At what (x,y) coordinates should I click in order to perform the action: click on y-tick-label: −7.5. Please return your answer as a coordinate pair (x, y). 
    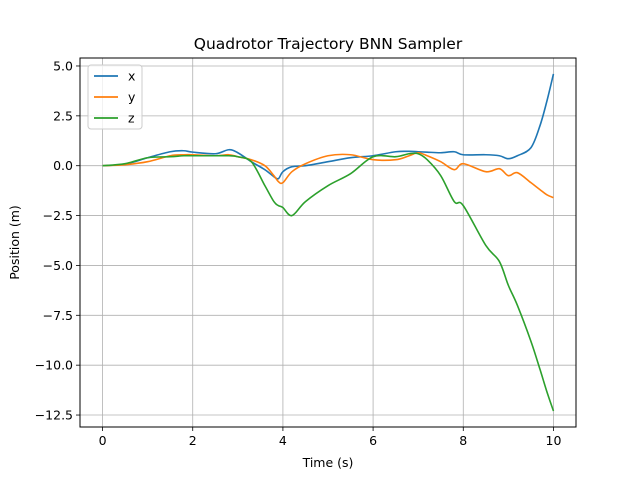
    Looking at the image, I should click on (58, 315).